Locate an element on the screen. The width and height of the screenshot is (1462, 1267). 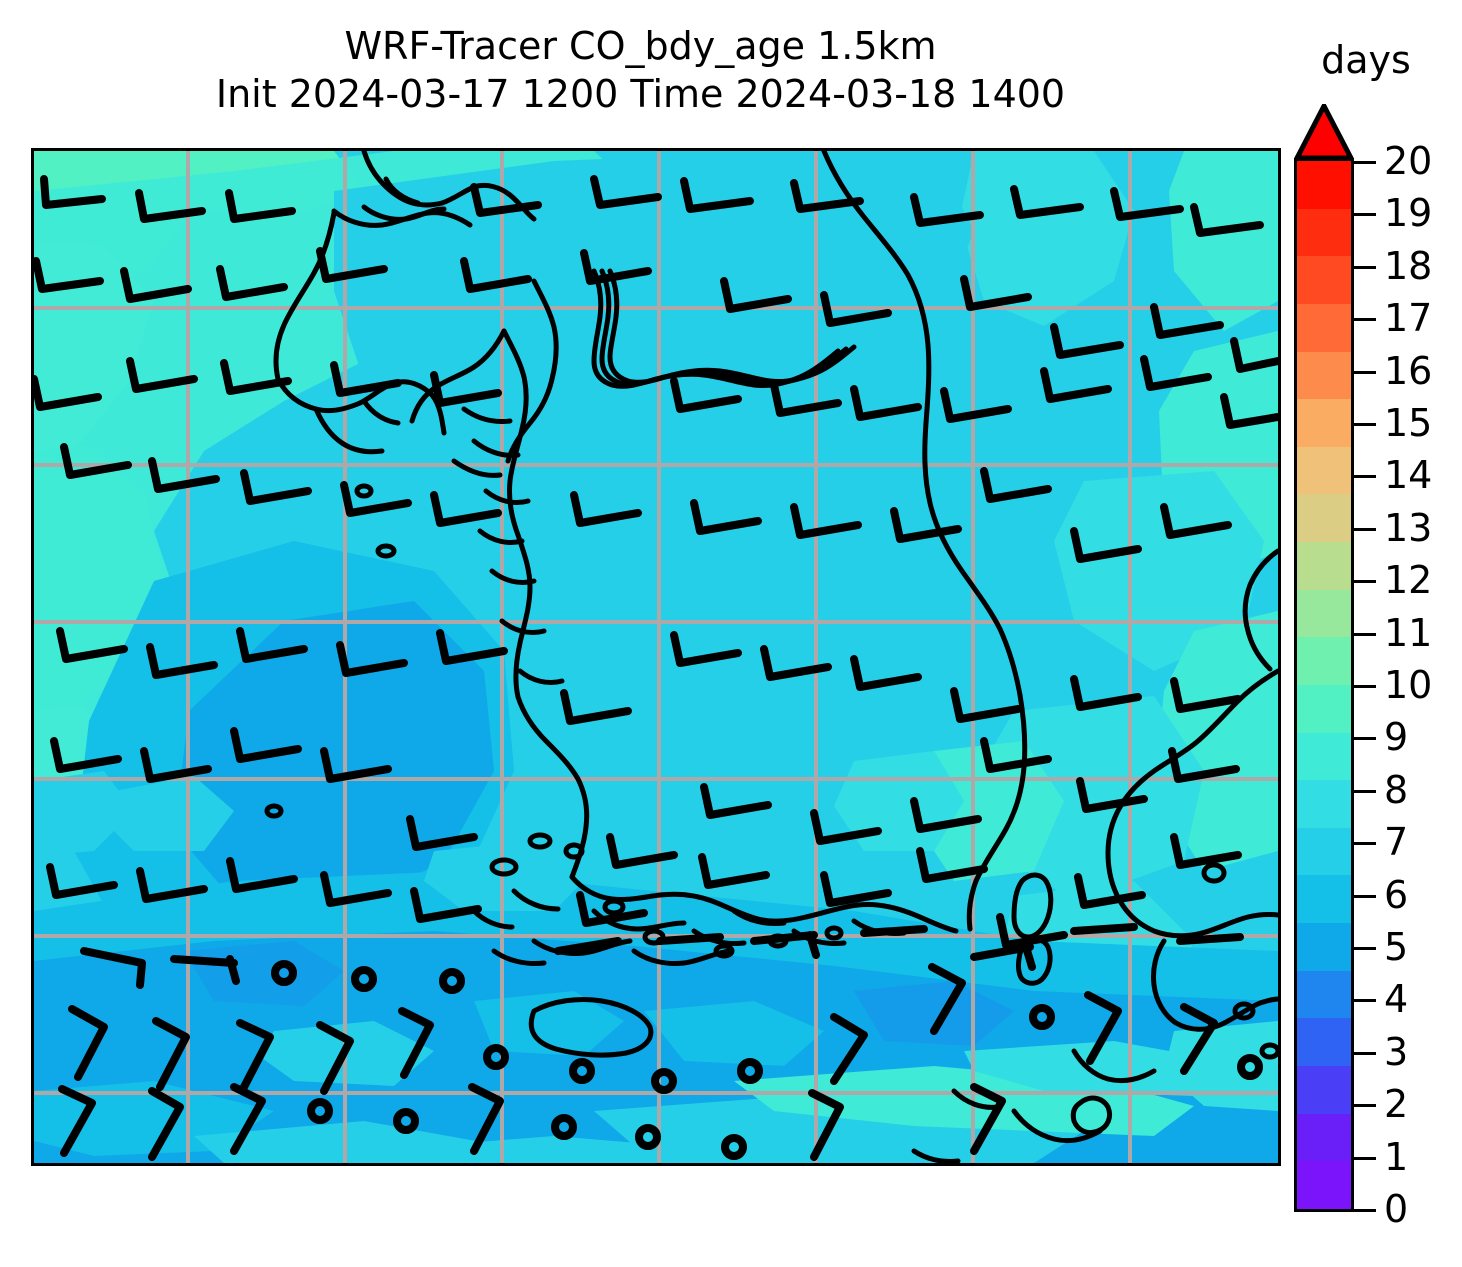
colorbar-tick-label: 10 is located at coordinates (1408, 685).